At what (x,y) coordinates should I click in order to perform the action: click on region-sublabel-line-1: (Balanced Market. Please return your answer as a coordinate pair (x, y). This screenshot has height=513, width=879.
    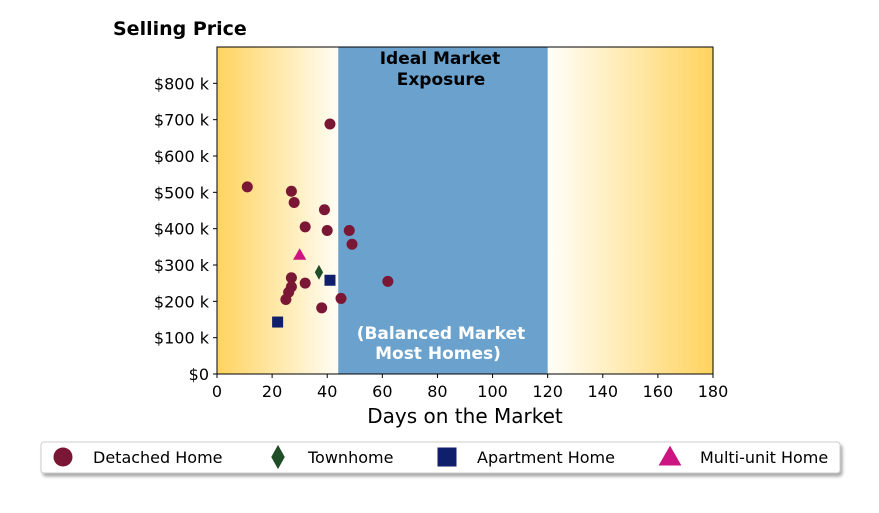
    Looking at the image, I should click on (441, 334).